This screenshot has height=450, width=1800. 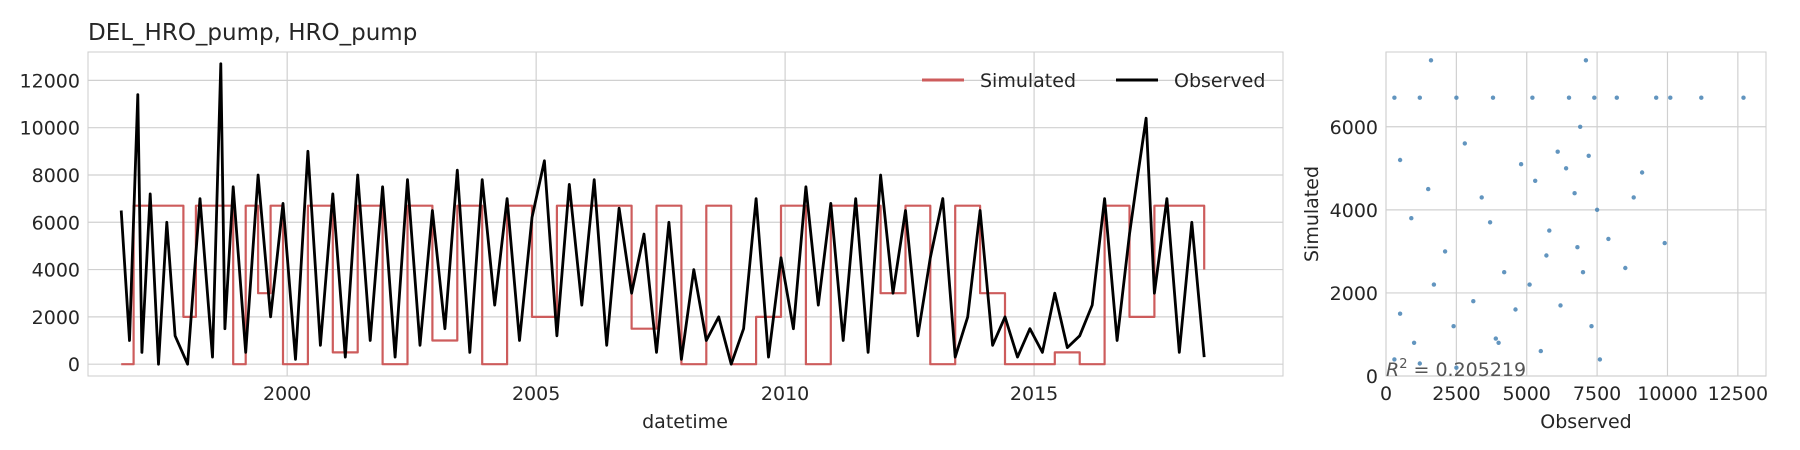 What do you see at coordinates (287, 394) in the screenshot?
I see `ts-x-tick-label: 2000` at bounding box center [287, 394].